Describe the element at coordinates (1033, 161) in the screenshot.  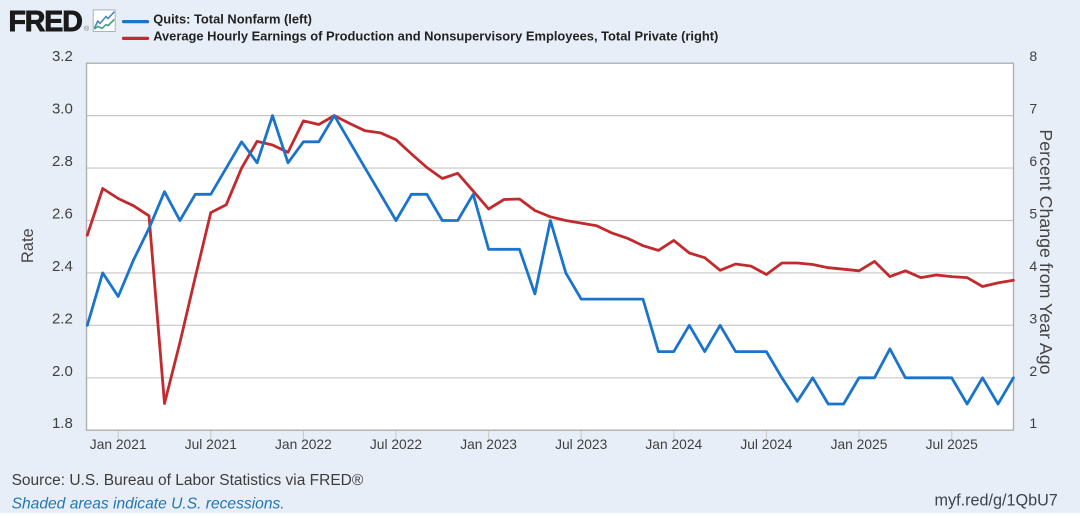
I see `svg-text: 6` at that location.